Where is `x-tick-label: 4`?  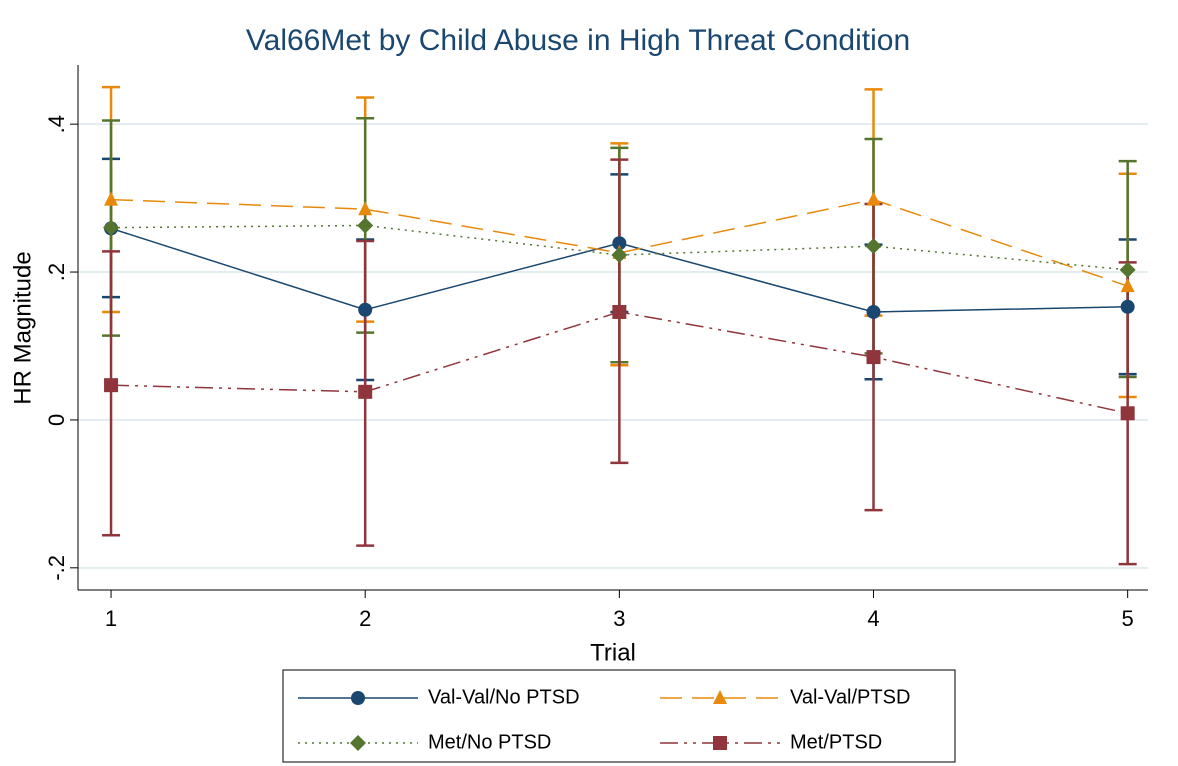
x-tick-label: 4 is located at coordinates (873, 618).